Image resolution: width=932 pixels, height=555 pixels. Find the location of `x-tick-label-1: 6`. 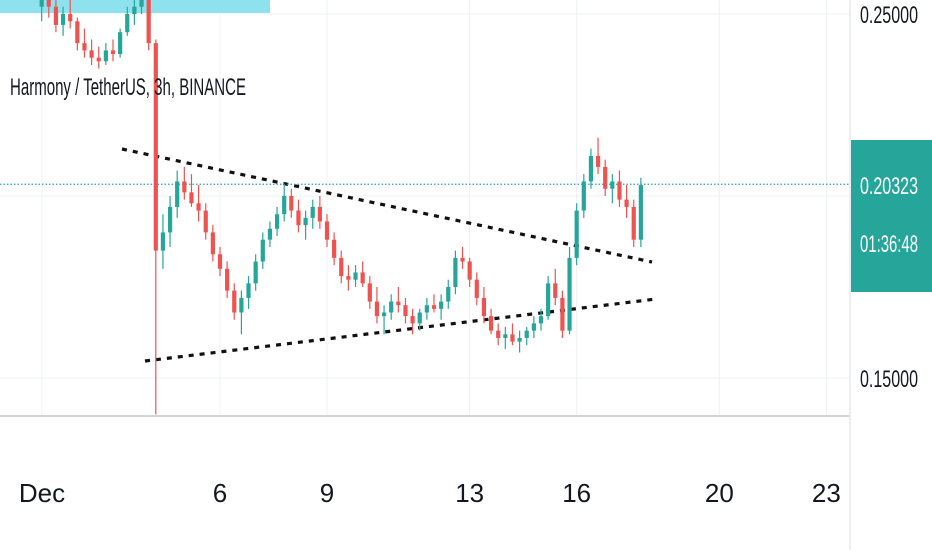

x-tick-label-1: 6 is located at coordinates (220, 493).